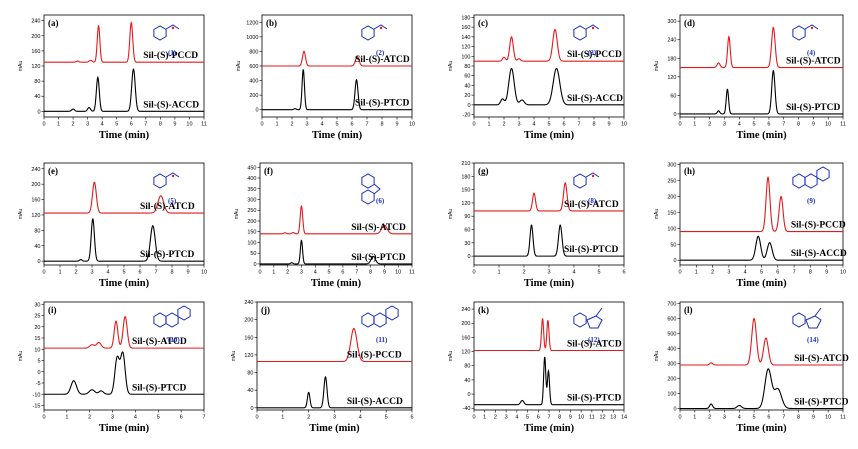 This screenshot has width=858, height=449. What do you see at coordinates (671, 380) in the screenshot?
I see `y-tick-label: 200` at bounding box center [671, 380].